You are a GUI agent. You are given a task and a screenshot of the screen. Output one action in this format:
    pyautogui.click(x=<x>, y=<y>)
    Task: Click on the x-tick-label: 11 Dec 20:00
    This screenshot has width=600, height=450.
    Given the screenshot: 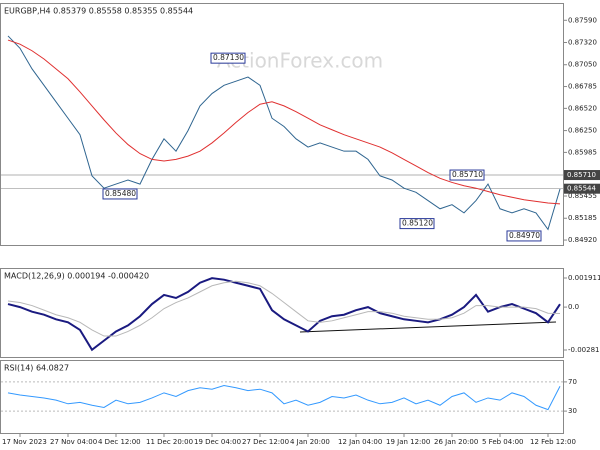 What is the action you would take?
    pyautogui.click(x=169, y=442)
    